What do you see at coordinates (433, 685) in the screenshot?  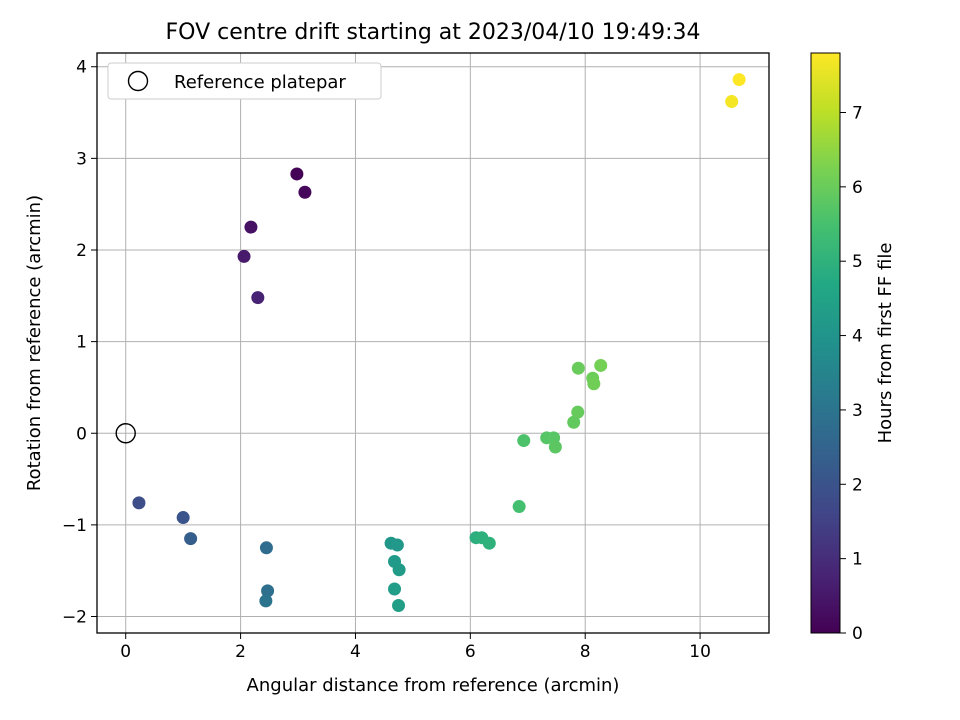 I see `x-axis-label: Angular distance from reference (arcmin)` at bounding box center [433, 685].